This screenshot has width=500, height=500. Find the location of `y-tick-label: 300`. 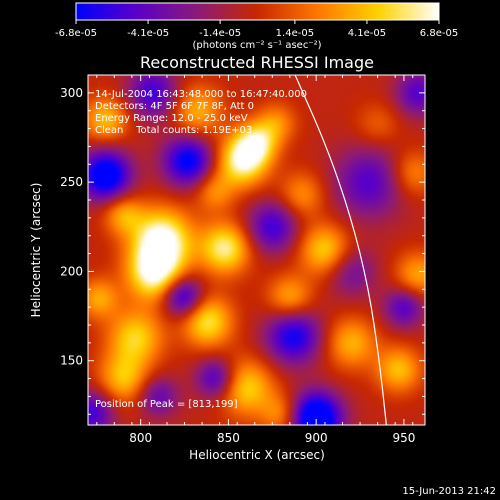

y-tick-label: 300 is located at coordinates (71, 93).